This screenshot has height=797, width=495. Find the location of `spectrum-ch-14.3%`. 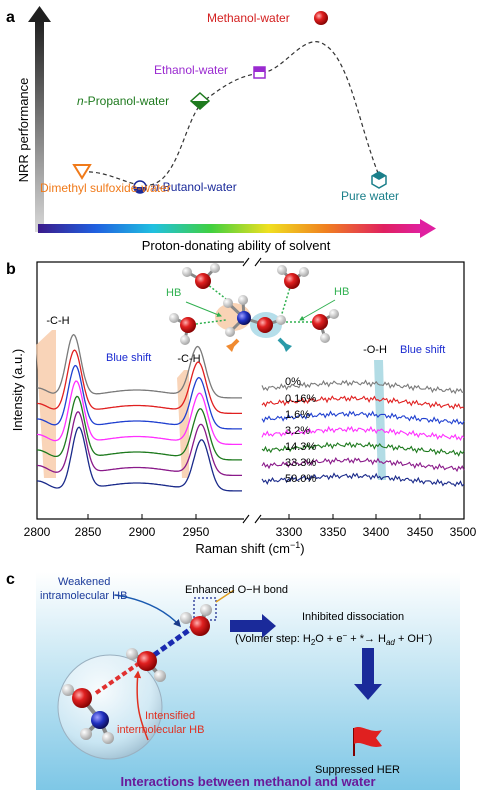

spectrum-ch-14.3% is located at coordinates (139, 428).